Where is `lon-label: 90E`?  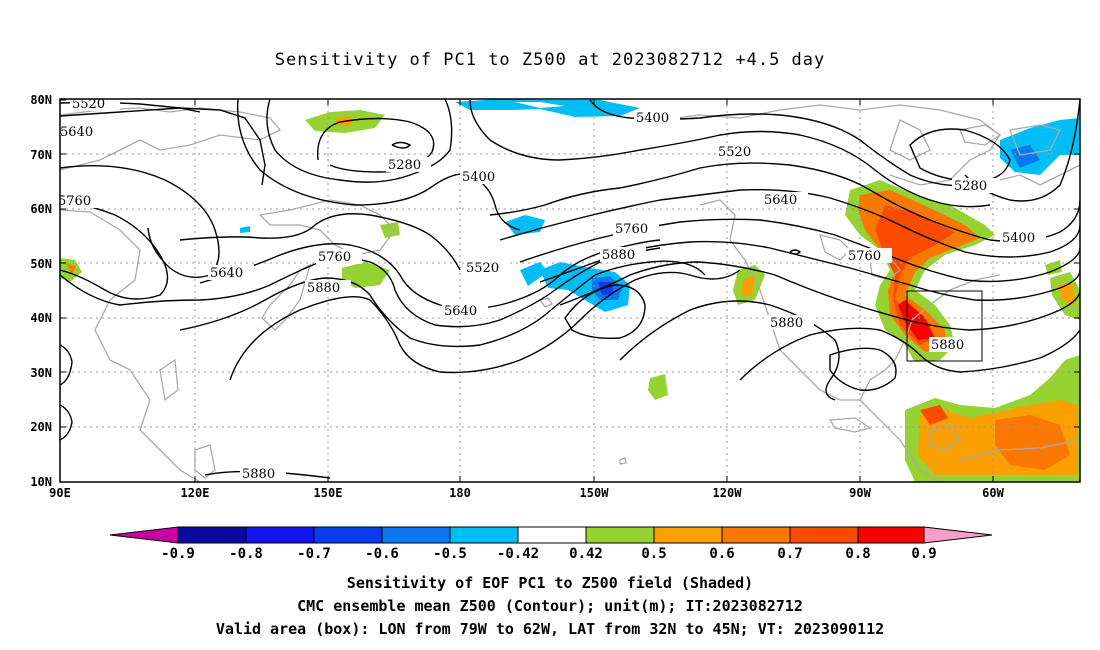
lon-label: 90E is located at coordinates (60, 493).